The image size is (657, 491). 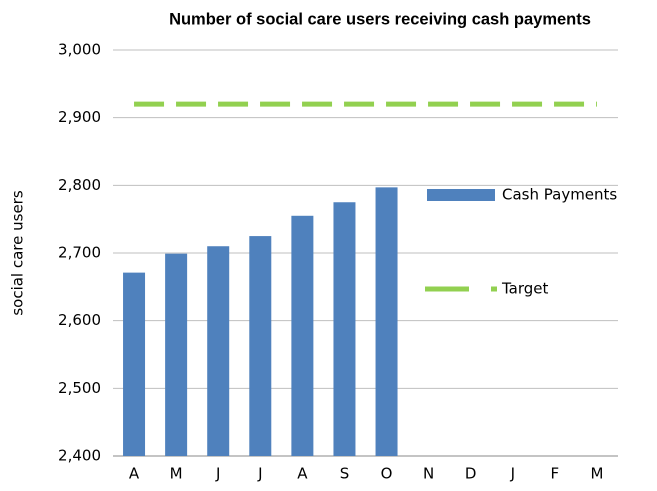 What do you see at coordinates (559, 195) in the screenshot?
I see `legend-label: Cash Payments` at bounding box center [559, 195].